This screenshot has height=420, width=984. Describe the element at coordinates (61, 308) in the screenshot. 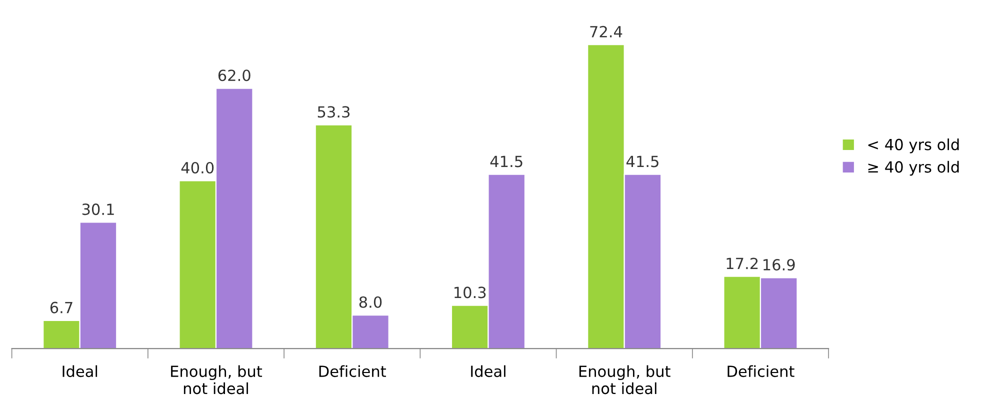

I see `data-label: 6.7` at that location.